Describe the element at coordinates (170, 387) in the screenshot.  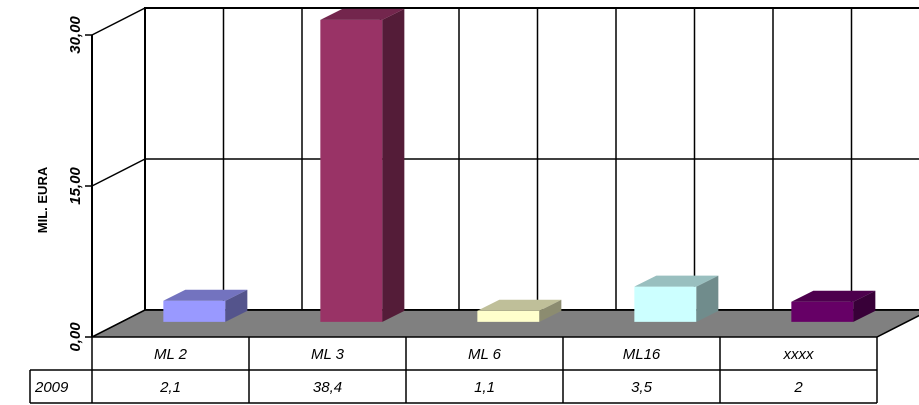
I see `data-label: 2,1` at that location.